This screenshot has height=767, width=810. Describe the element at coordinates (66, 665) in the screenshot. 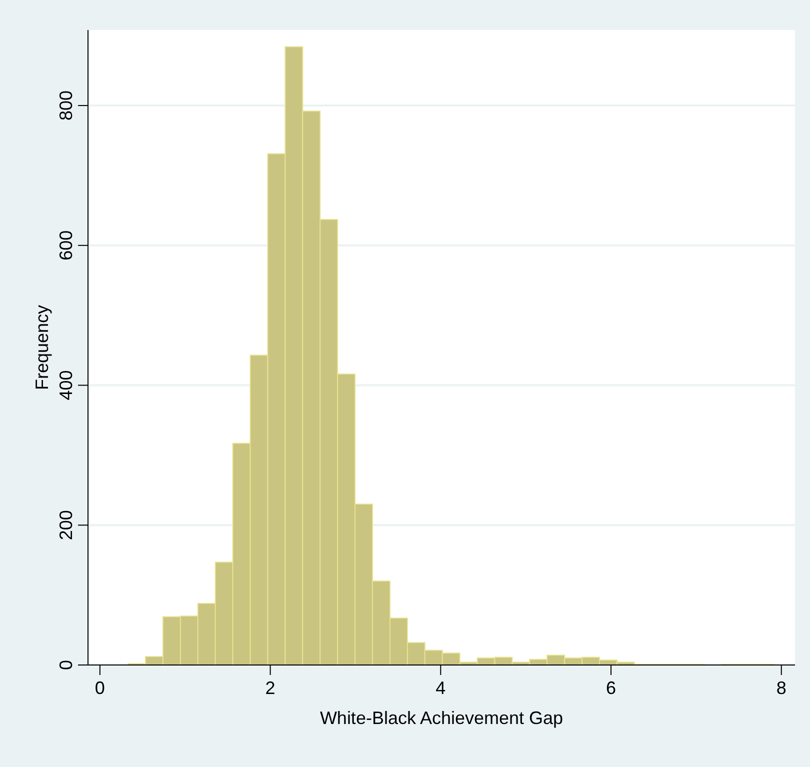

I see `y-tick-label: 0` at that location.